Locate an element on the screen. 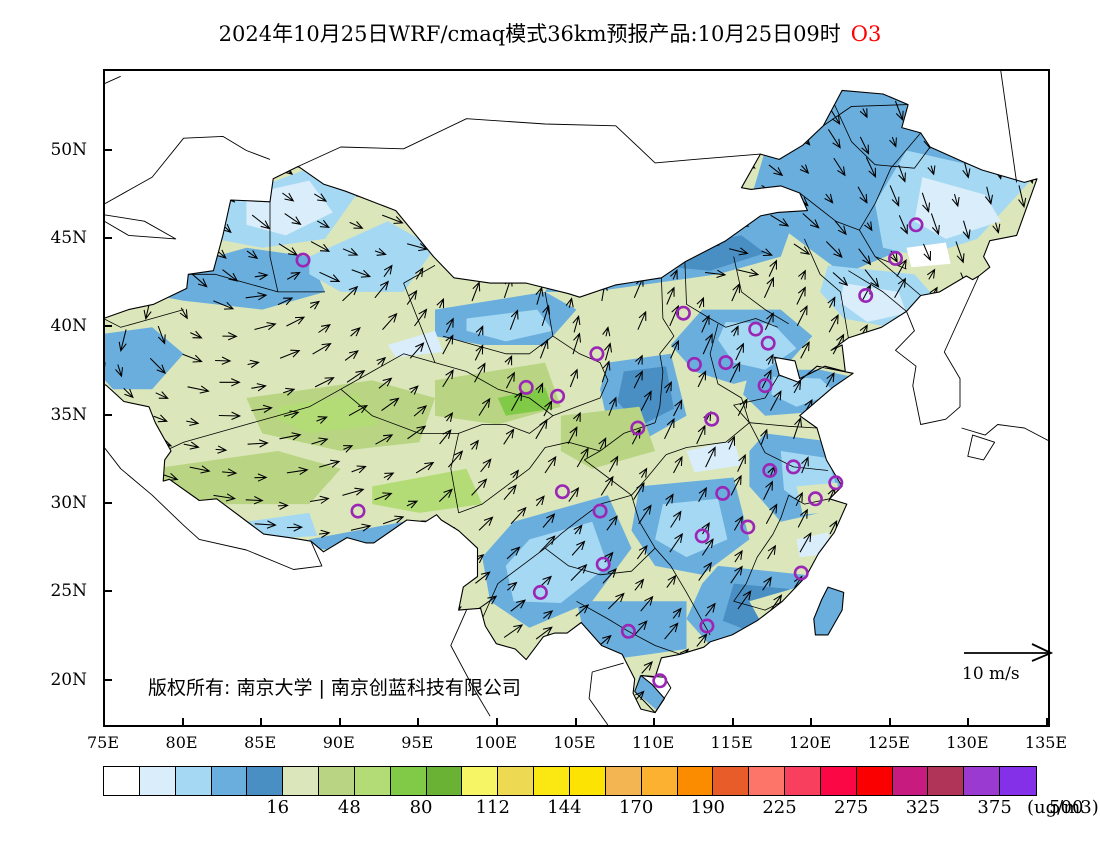 The height and width of the screenshot is (850, 1100). lake-outline is located at coordinates (141, 227).